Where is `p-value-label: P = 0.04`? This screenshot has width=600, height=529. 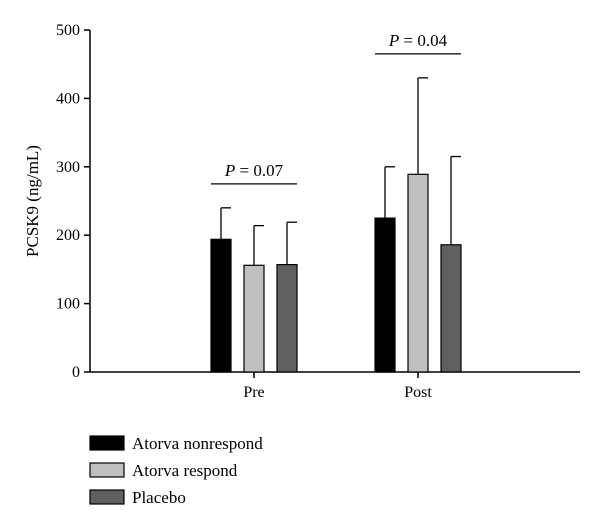
p-value-label: P = 0.04 is located at coordinates (418, 40).